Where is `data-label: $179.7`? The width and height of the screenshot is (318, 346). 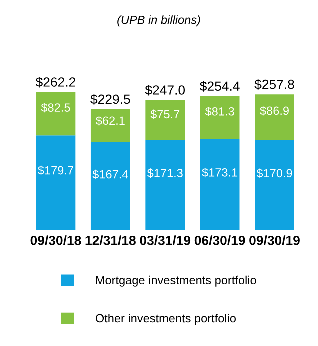
data-label: $179.7 is located at coordinates (56, 171).